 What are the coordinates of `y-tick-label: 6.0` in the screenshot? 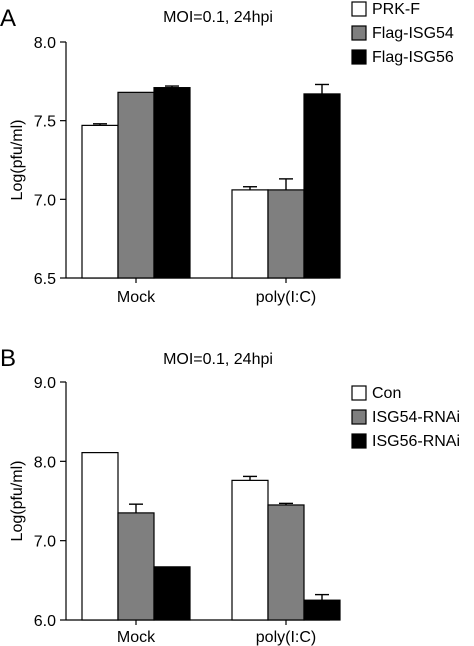 It's located at (45, 621).